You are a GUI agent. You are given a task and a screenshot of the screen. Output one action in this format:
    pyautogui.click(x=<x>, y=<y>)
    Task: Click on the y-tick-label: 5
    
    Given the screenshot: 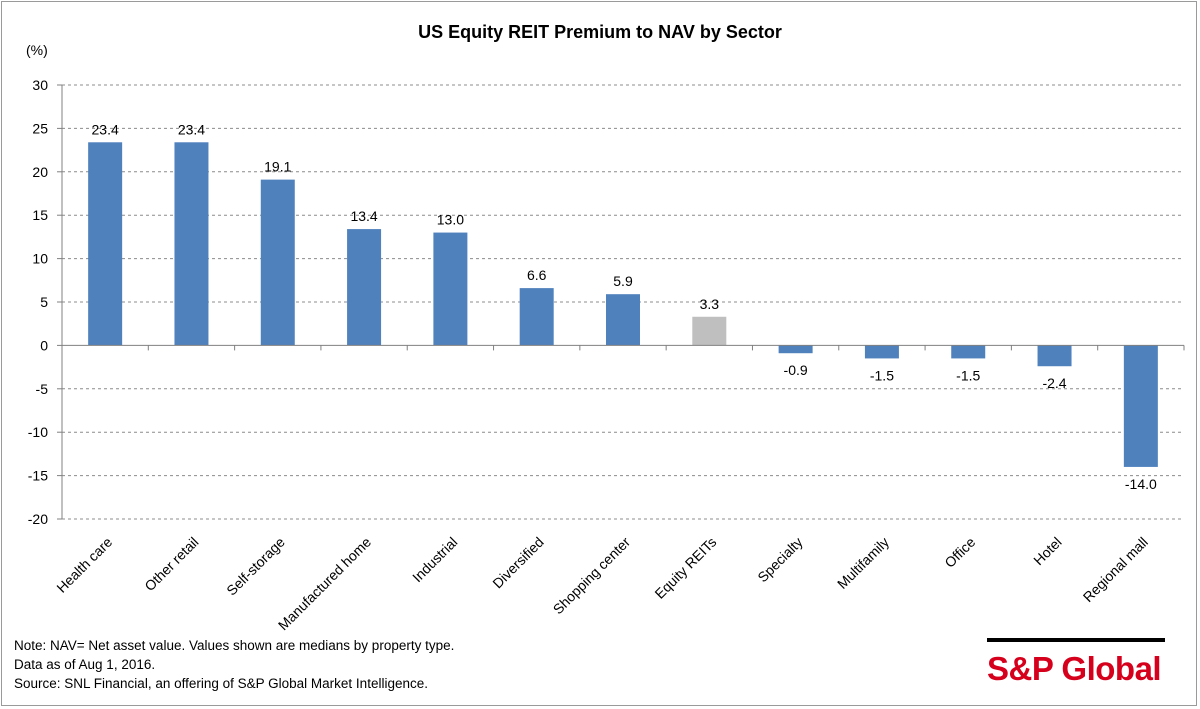 What is the action you would take?
    pyautogui.click(x=44, y=302)
    